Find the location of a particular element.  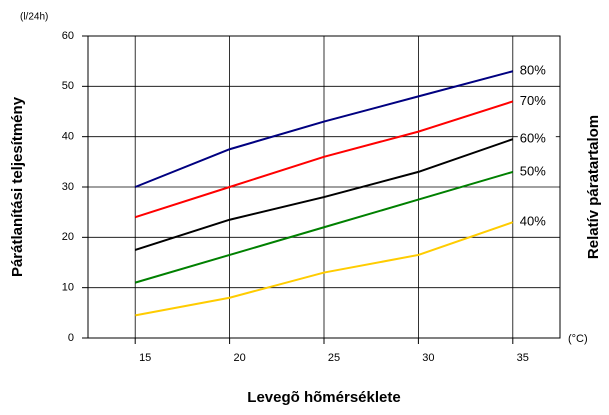

x-unit: (°C) is located at coordinates (578, 339).